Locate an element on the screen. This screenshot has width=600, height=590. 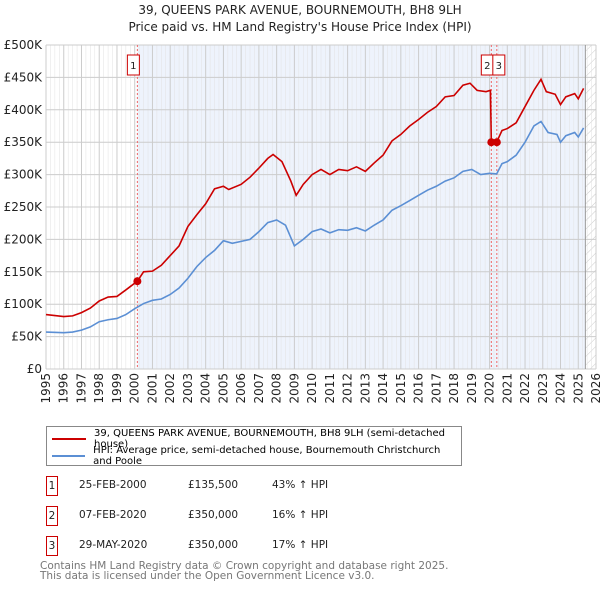
x-tick-label: 1999 is located at coordinates (117, 388).